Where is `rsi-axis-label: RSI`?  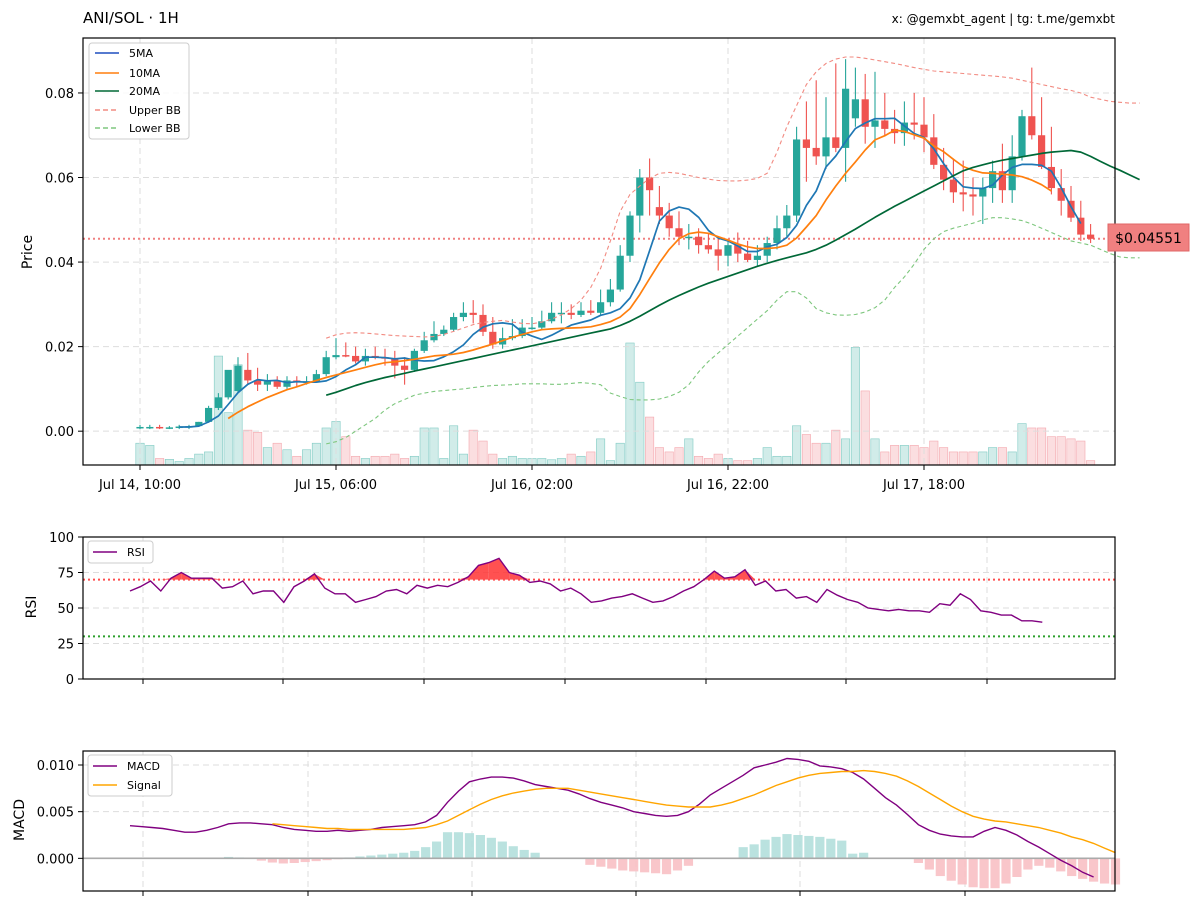 rsi-axis-label: RSI is located at coordinates (32, 607).